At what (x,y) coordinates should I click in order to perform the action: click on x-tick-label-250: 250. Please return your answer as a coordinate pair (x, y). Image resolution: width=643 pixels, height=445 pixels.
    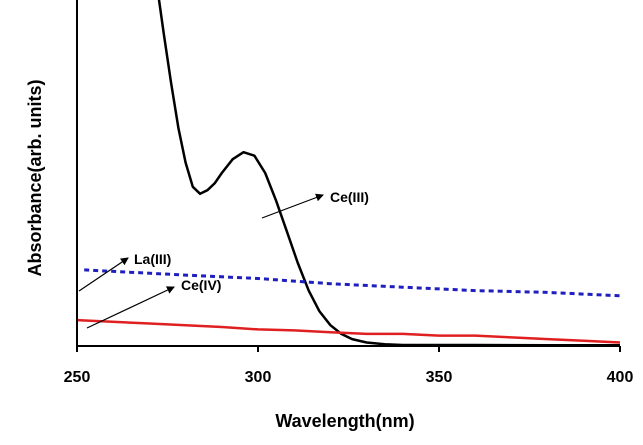
    Looking at the image, I should click on (77, 377).